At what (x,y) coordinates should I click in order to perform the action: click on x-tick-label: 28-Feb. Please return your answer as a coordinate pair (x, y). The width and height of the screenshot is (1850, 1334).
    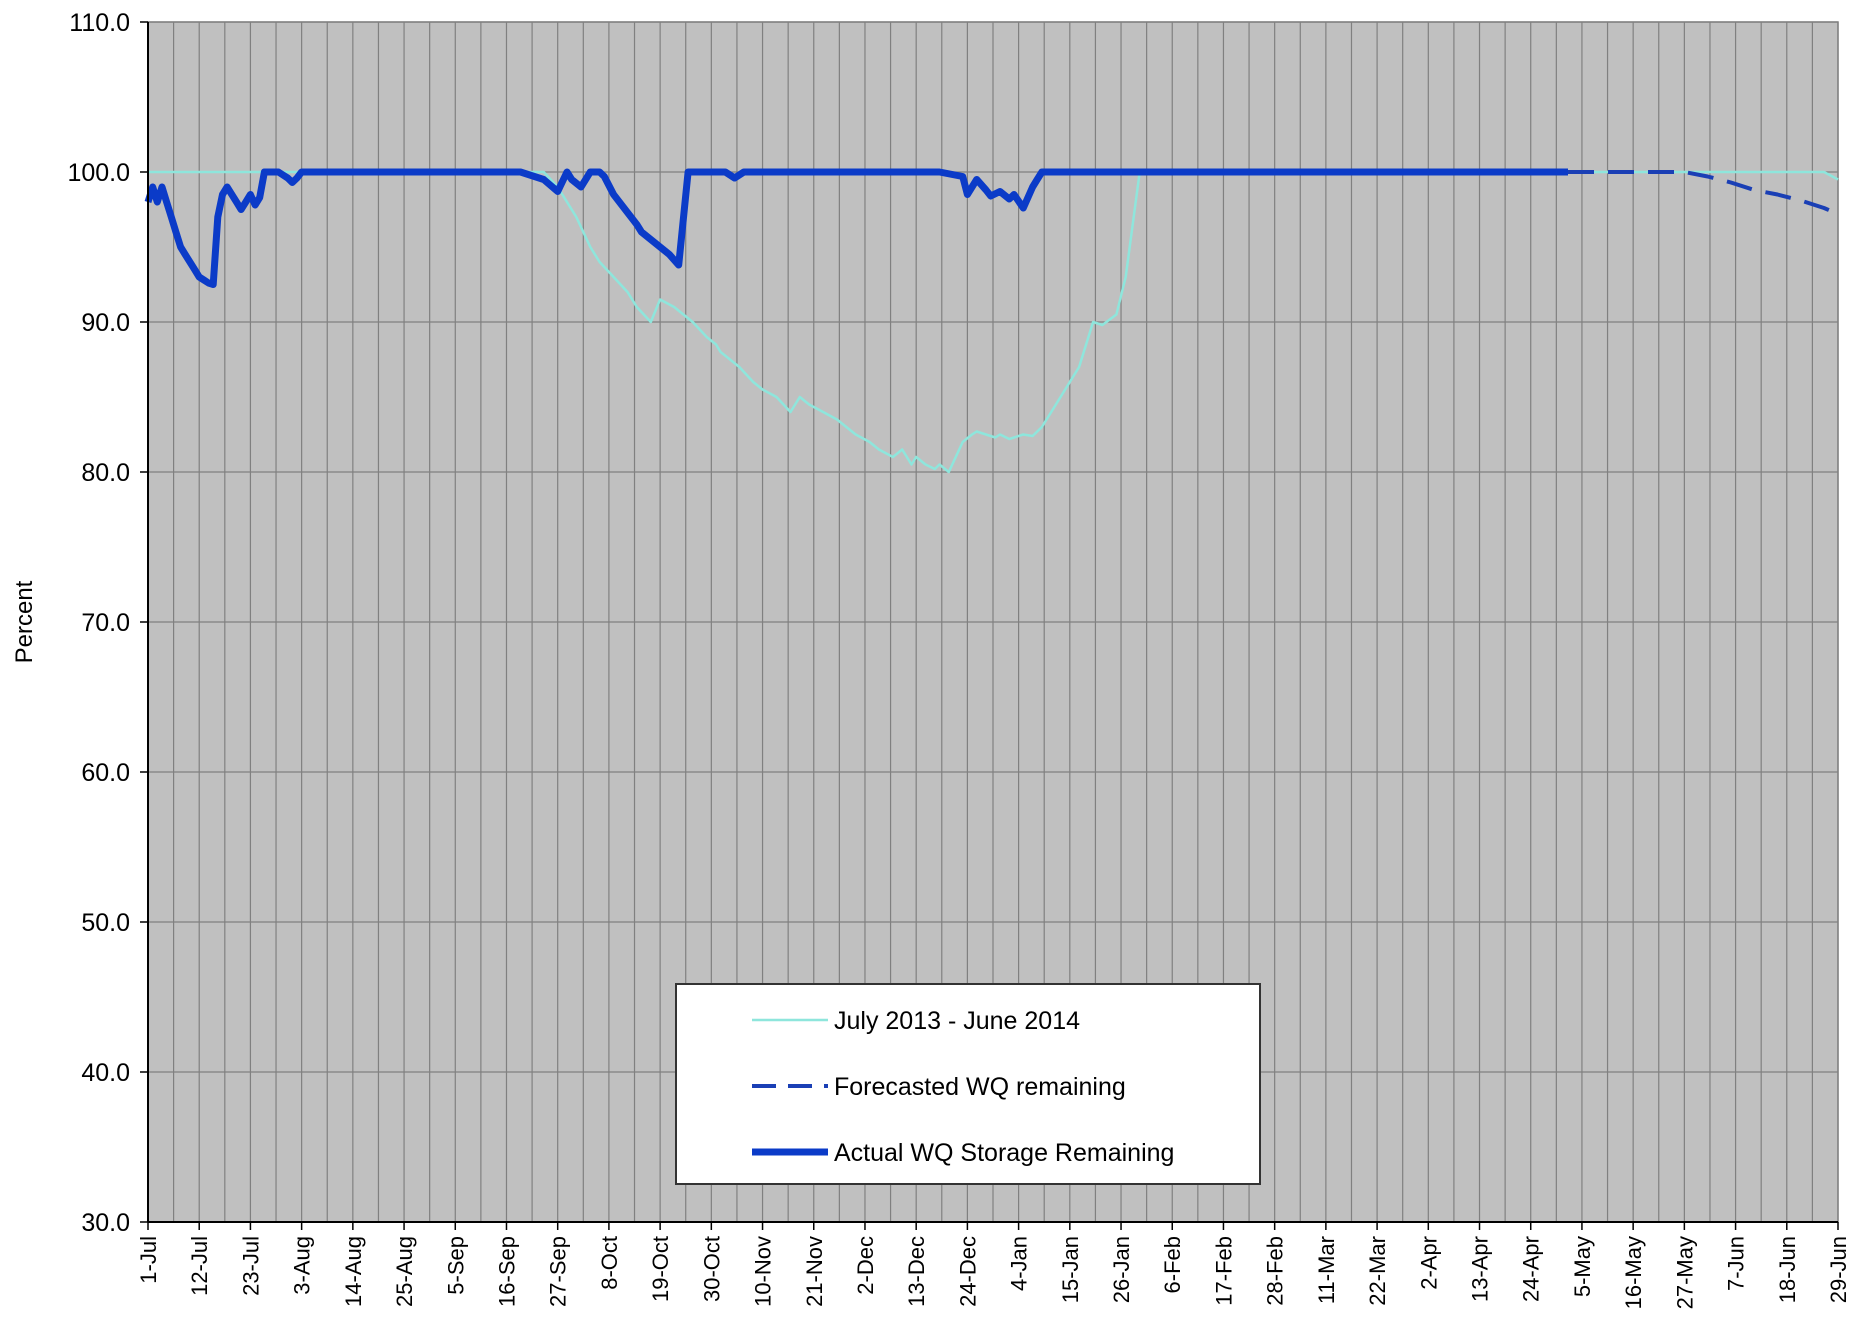
    Looking at the image, I should click on (1275, 1271).